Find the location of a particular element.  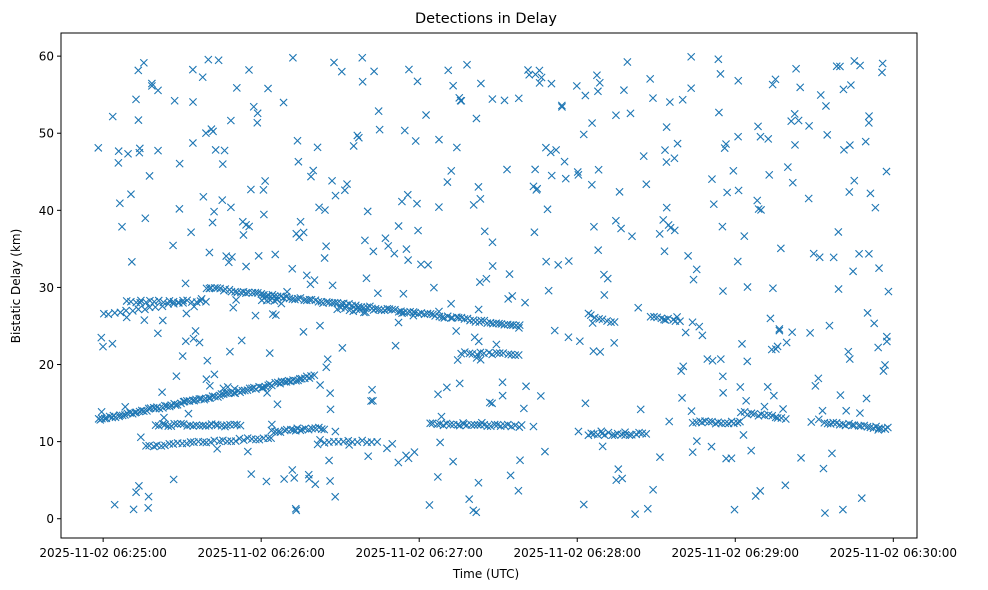

y-tick-label: 50 is located at coordinates (46, 134).